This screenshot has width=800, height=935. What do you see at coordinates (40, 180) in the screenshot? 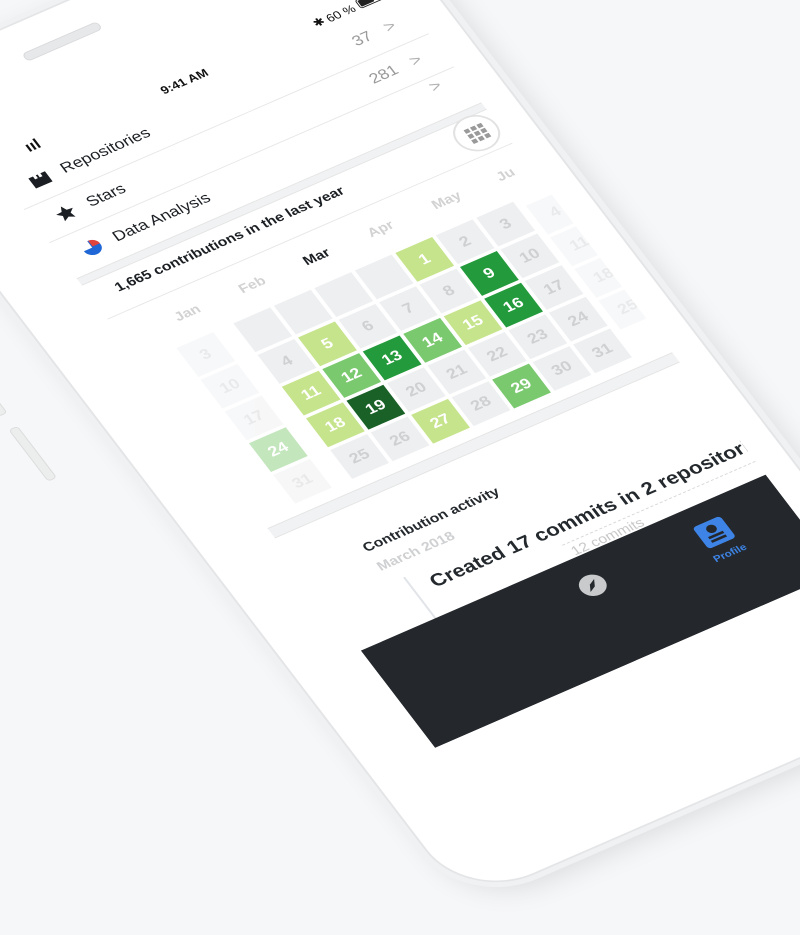
I see `repo-icon` at bounding box center [40, 180].